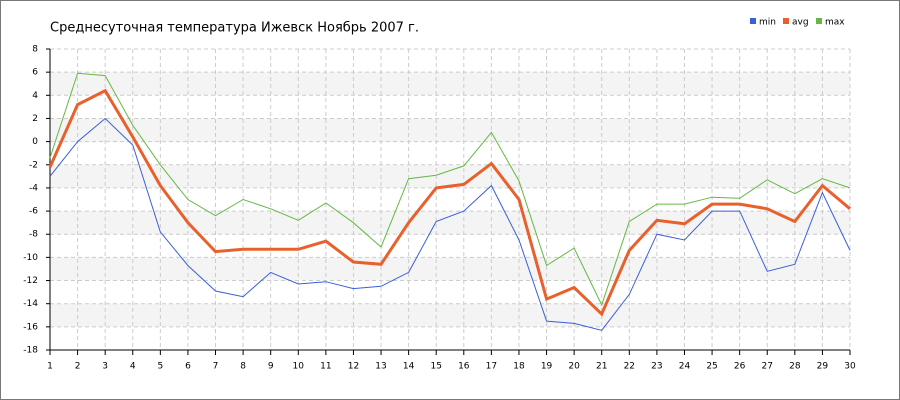 The image size is (900, 400). Describe the element at coordinates (491, 367) in the screenshot. I see `x-tick-label: 17` at that location.